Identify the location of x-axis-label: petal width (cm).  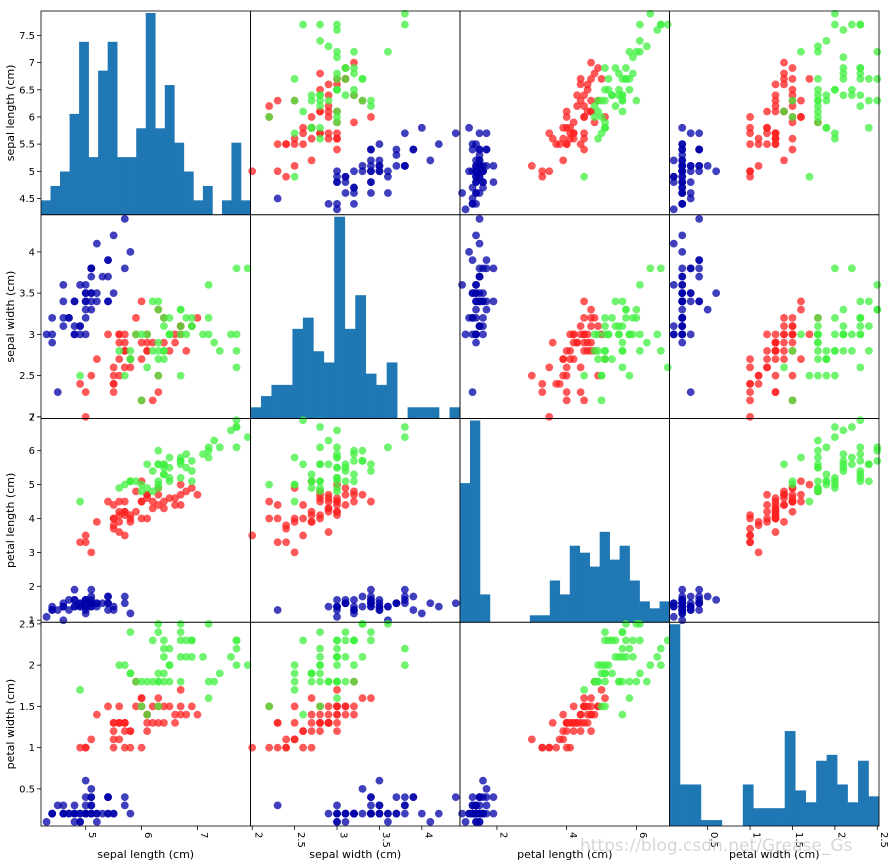
(774, 854).